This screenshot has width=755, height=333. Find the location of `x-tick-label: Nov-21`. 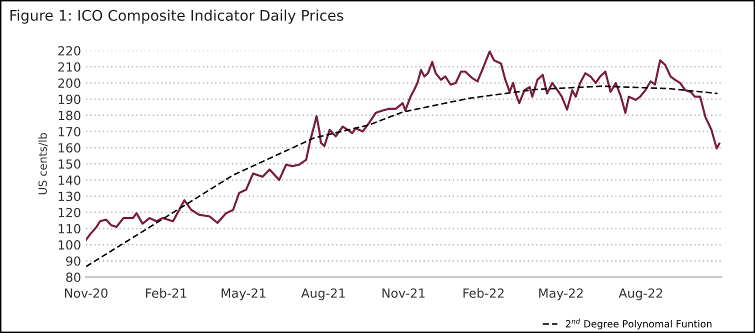

x-tick-label: Nov-21 is located at coordinates (403, 293).